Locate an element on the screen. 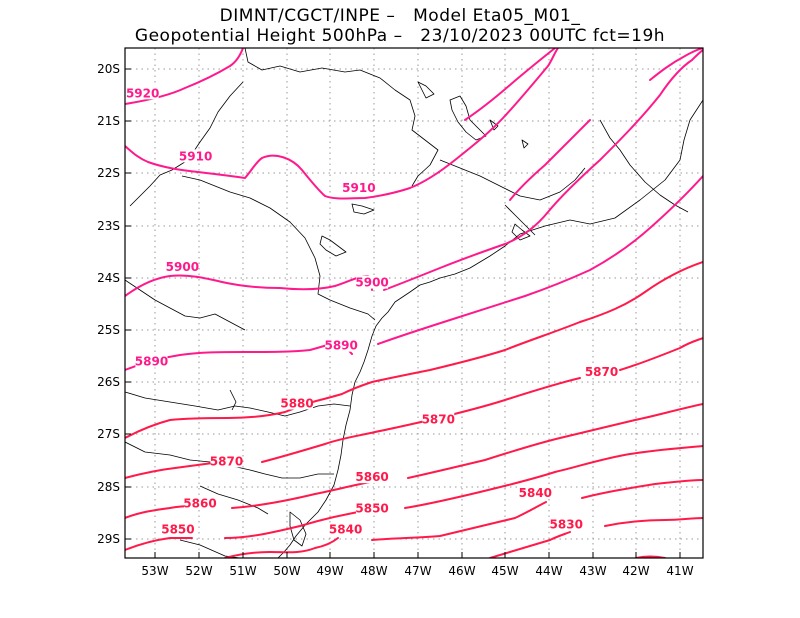 The height and width of the screenshot is (618, 800). lat-label-29S: 29S is located at coordinates (108, 539).